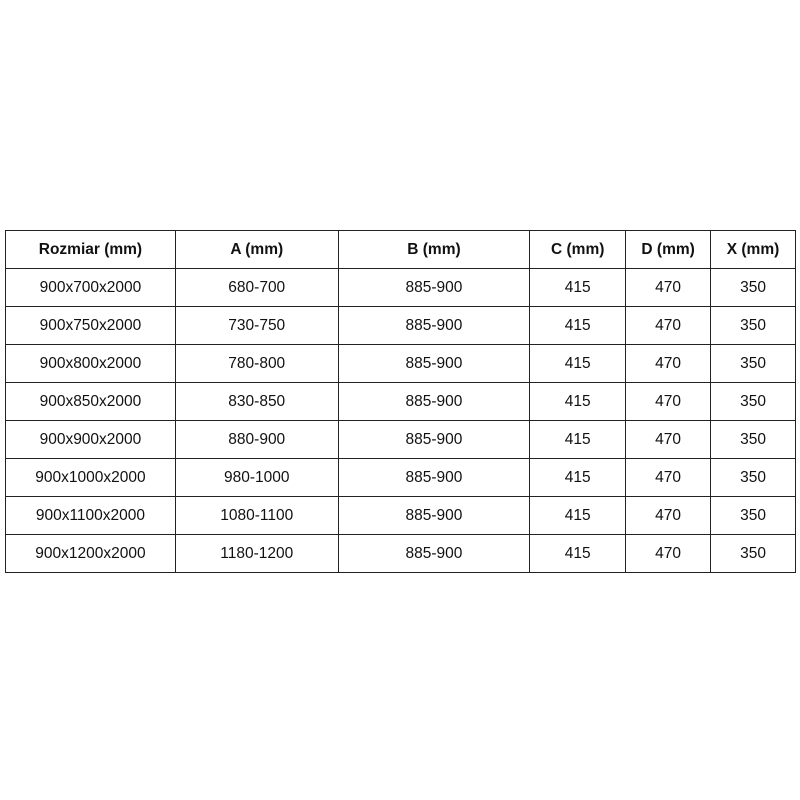  Describe the element at coordinates (90, 287) in the screenshot. I see `table-cell: 900x700x2000` at that location.